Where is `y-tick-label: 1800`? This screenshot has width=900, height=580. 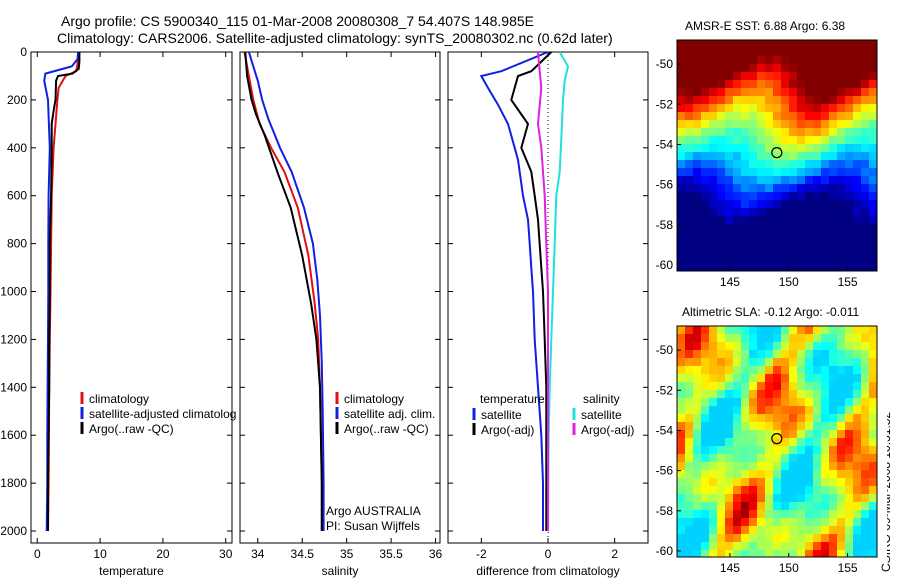 y-tick-label: 1800 is located at coordinates (13, 483).